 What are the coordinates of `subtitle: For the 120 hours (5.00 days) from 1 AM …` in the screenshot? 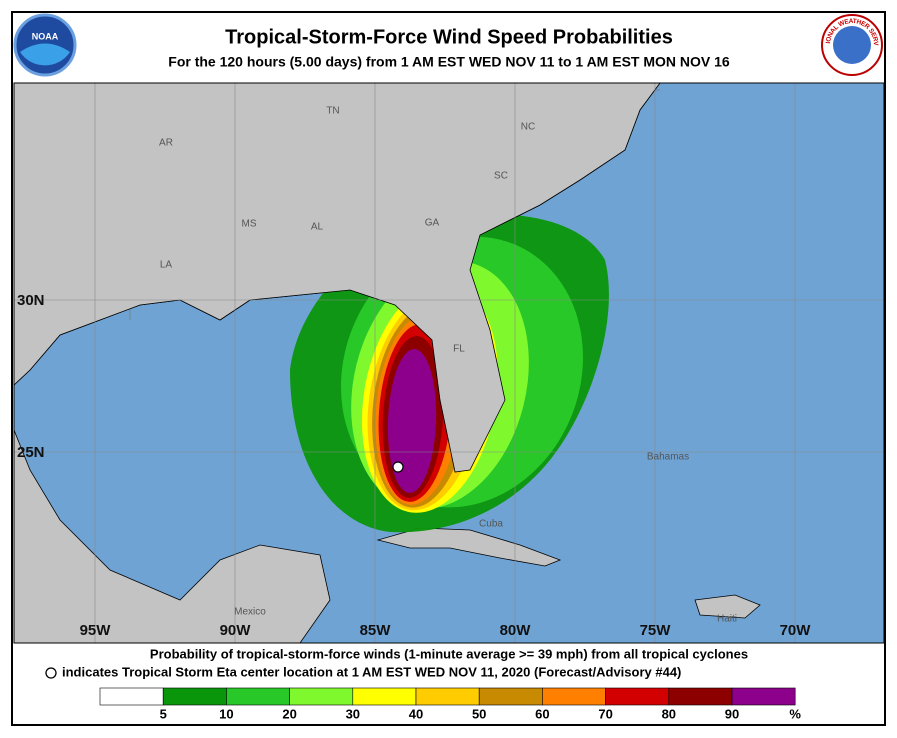 It's located at (449, 62).